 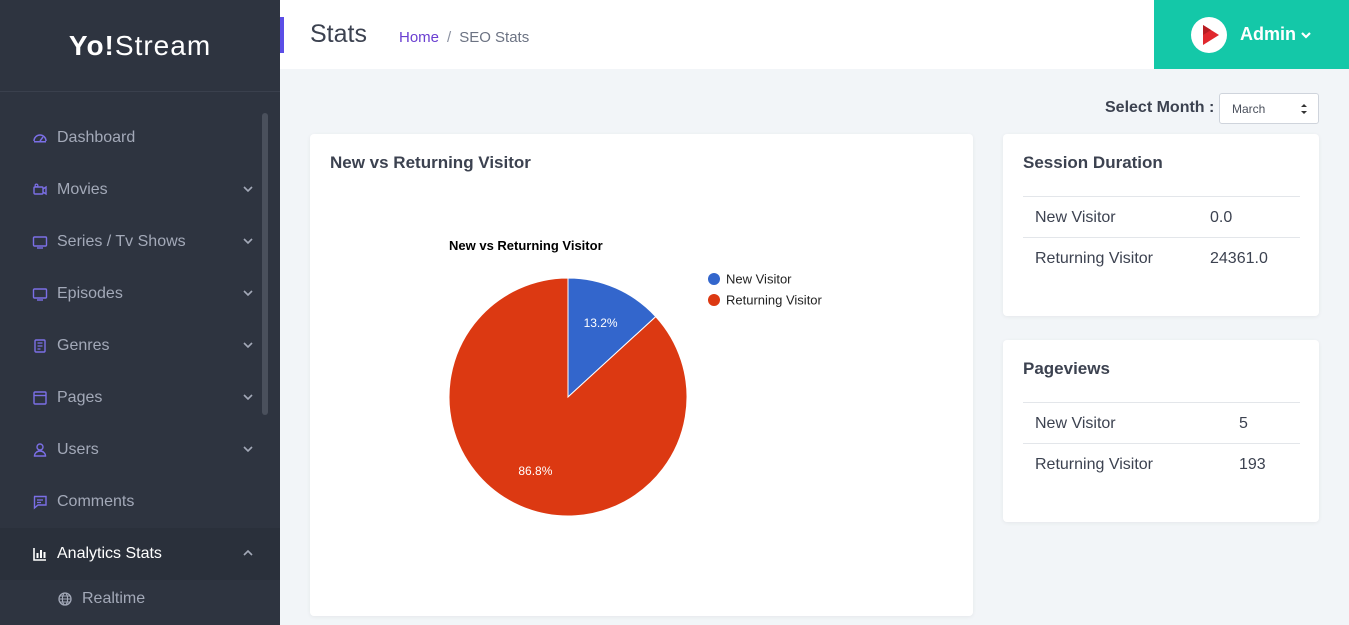 I want to click on table-row: New Visitor 0.0, so click(x=1161, y=217).